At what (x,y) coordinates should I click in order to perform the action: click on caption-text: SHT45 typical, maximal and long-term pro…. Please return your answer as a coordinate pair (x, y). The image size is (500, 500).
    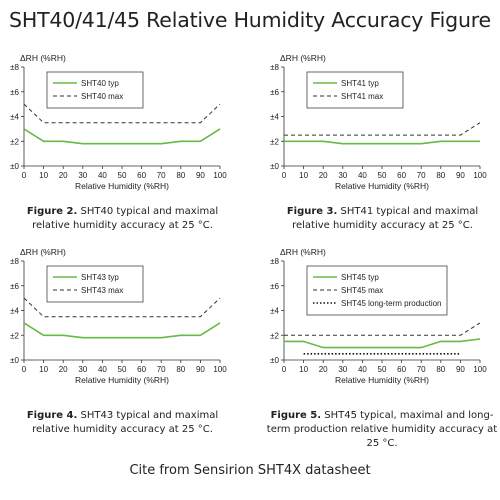
    Looking at the image, I should click on (382, 429).